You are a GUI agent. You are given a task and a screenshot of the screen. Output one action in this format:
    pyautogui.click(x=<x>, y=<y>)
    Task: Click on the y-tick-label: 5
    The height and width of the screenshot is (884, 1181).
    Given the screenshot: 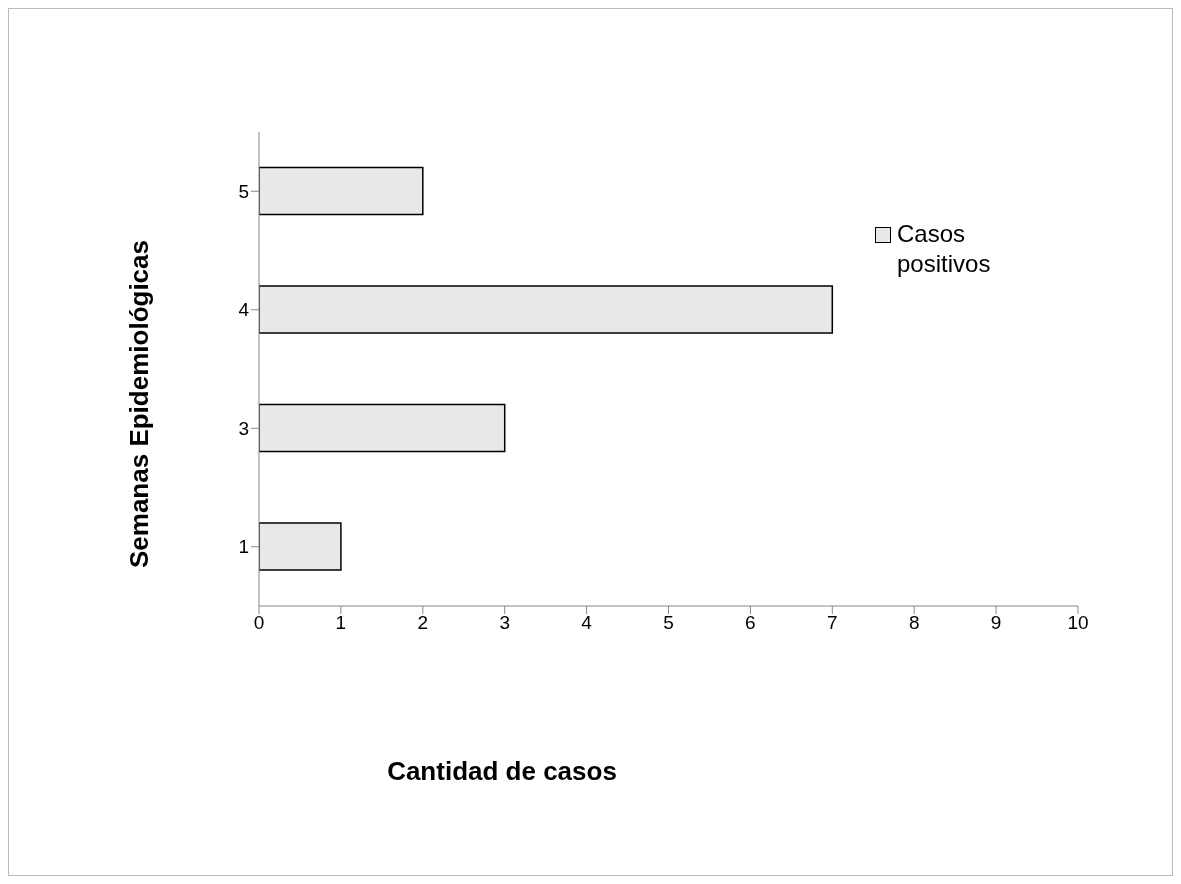 What is the action you would take?
    pyautogui.click(x=243, y=191)
    